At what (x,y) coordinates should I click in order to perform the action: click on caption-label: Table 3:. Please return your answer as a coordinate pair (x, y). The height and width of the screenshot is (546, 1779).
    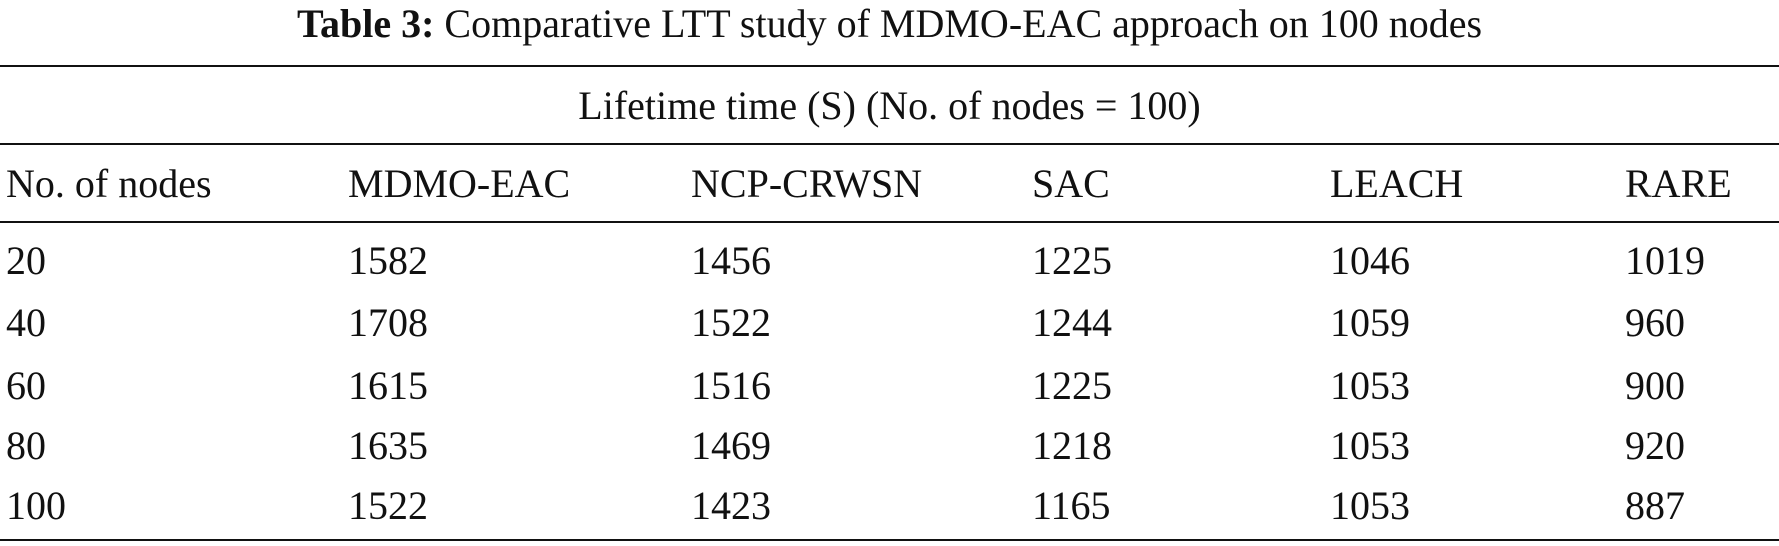
    Looking at the image, I should click on (365, 23).